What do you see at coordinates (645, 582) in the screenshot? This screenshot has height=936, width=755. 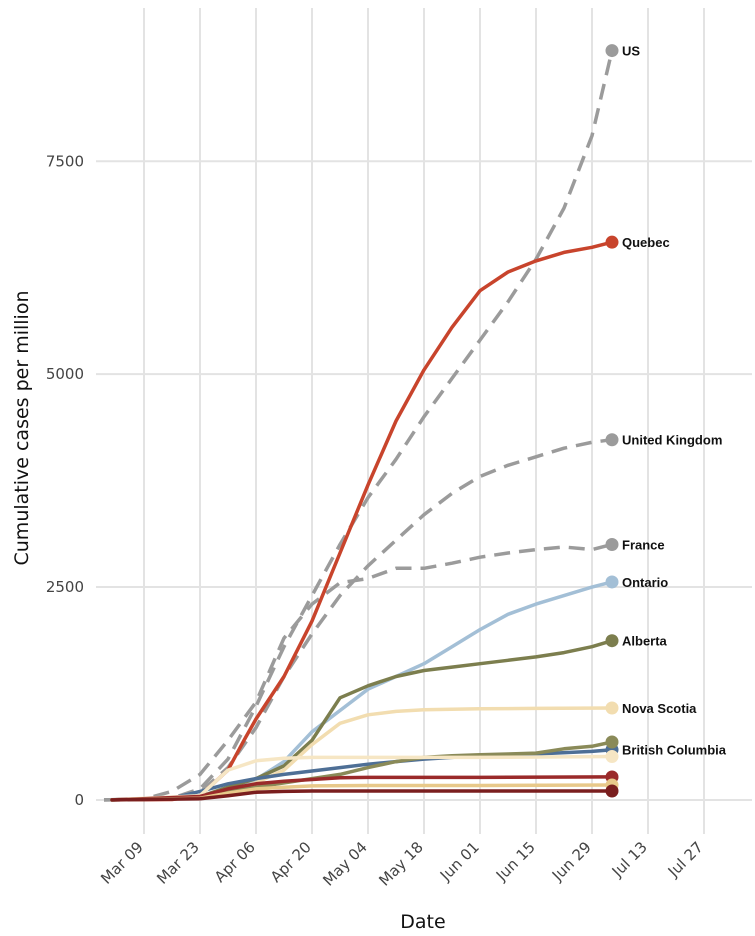 I see `series-label: Ontario` at bounding box center [645, 582].